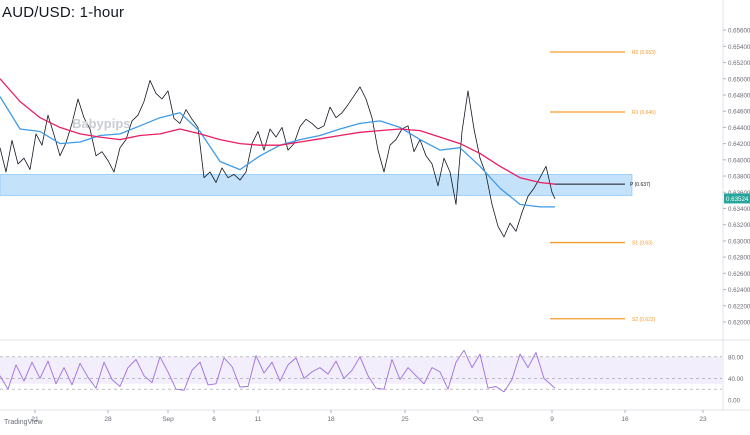 The image size is (750, 435). I want to click on current-price-label: 0.63524, so click(737, 199).